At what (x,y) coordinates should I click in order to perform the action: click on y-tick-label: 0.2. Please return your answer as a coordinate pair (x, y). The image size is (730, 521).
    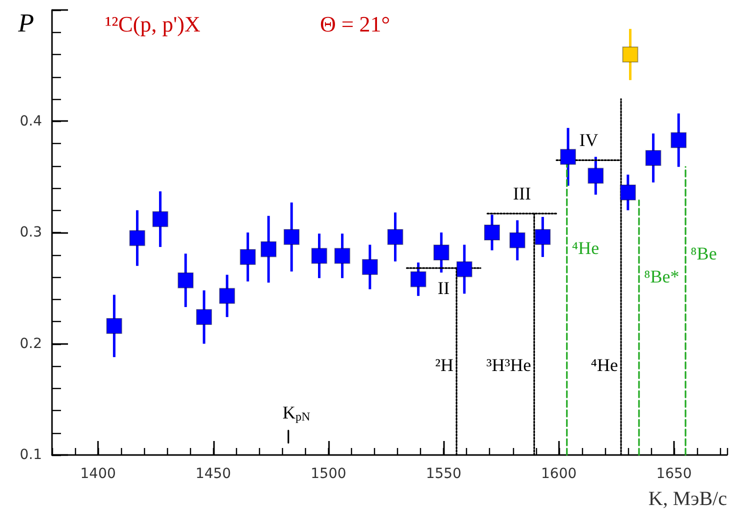
    Looking at the image, I should click on (31, 344).